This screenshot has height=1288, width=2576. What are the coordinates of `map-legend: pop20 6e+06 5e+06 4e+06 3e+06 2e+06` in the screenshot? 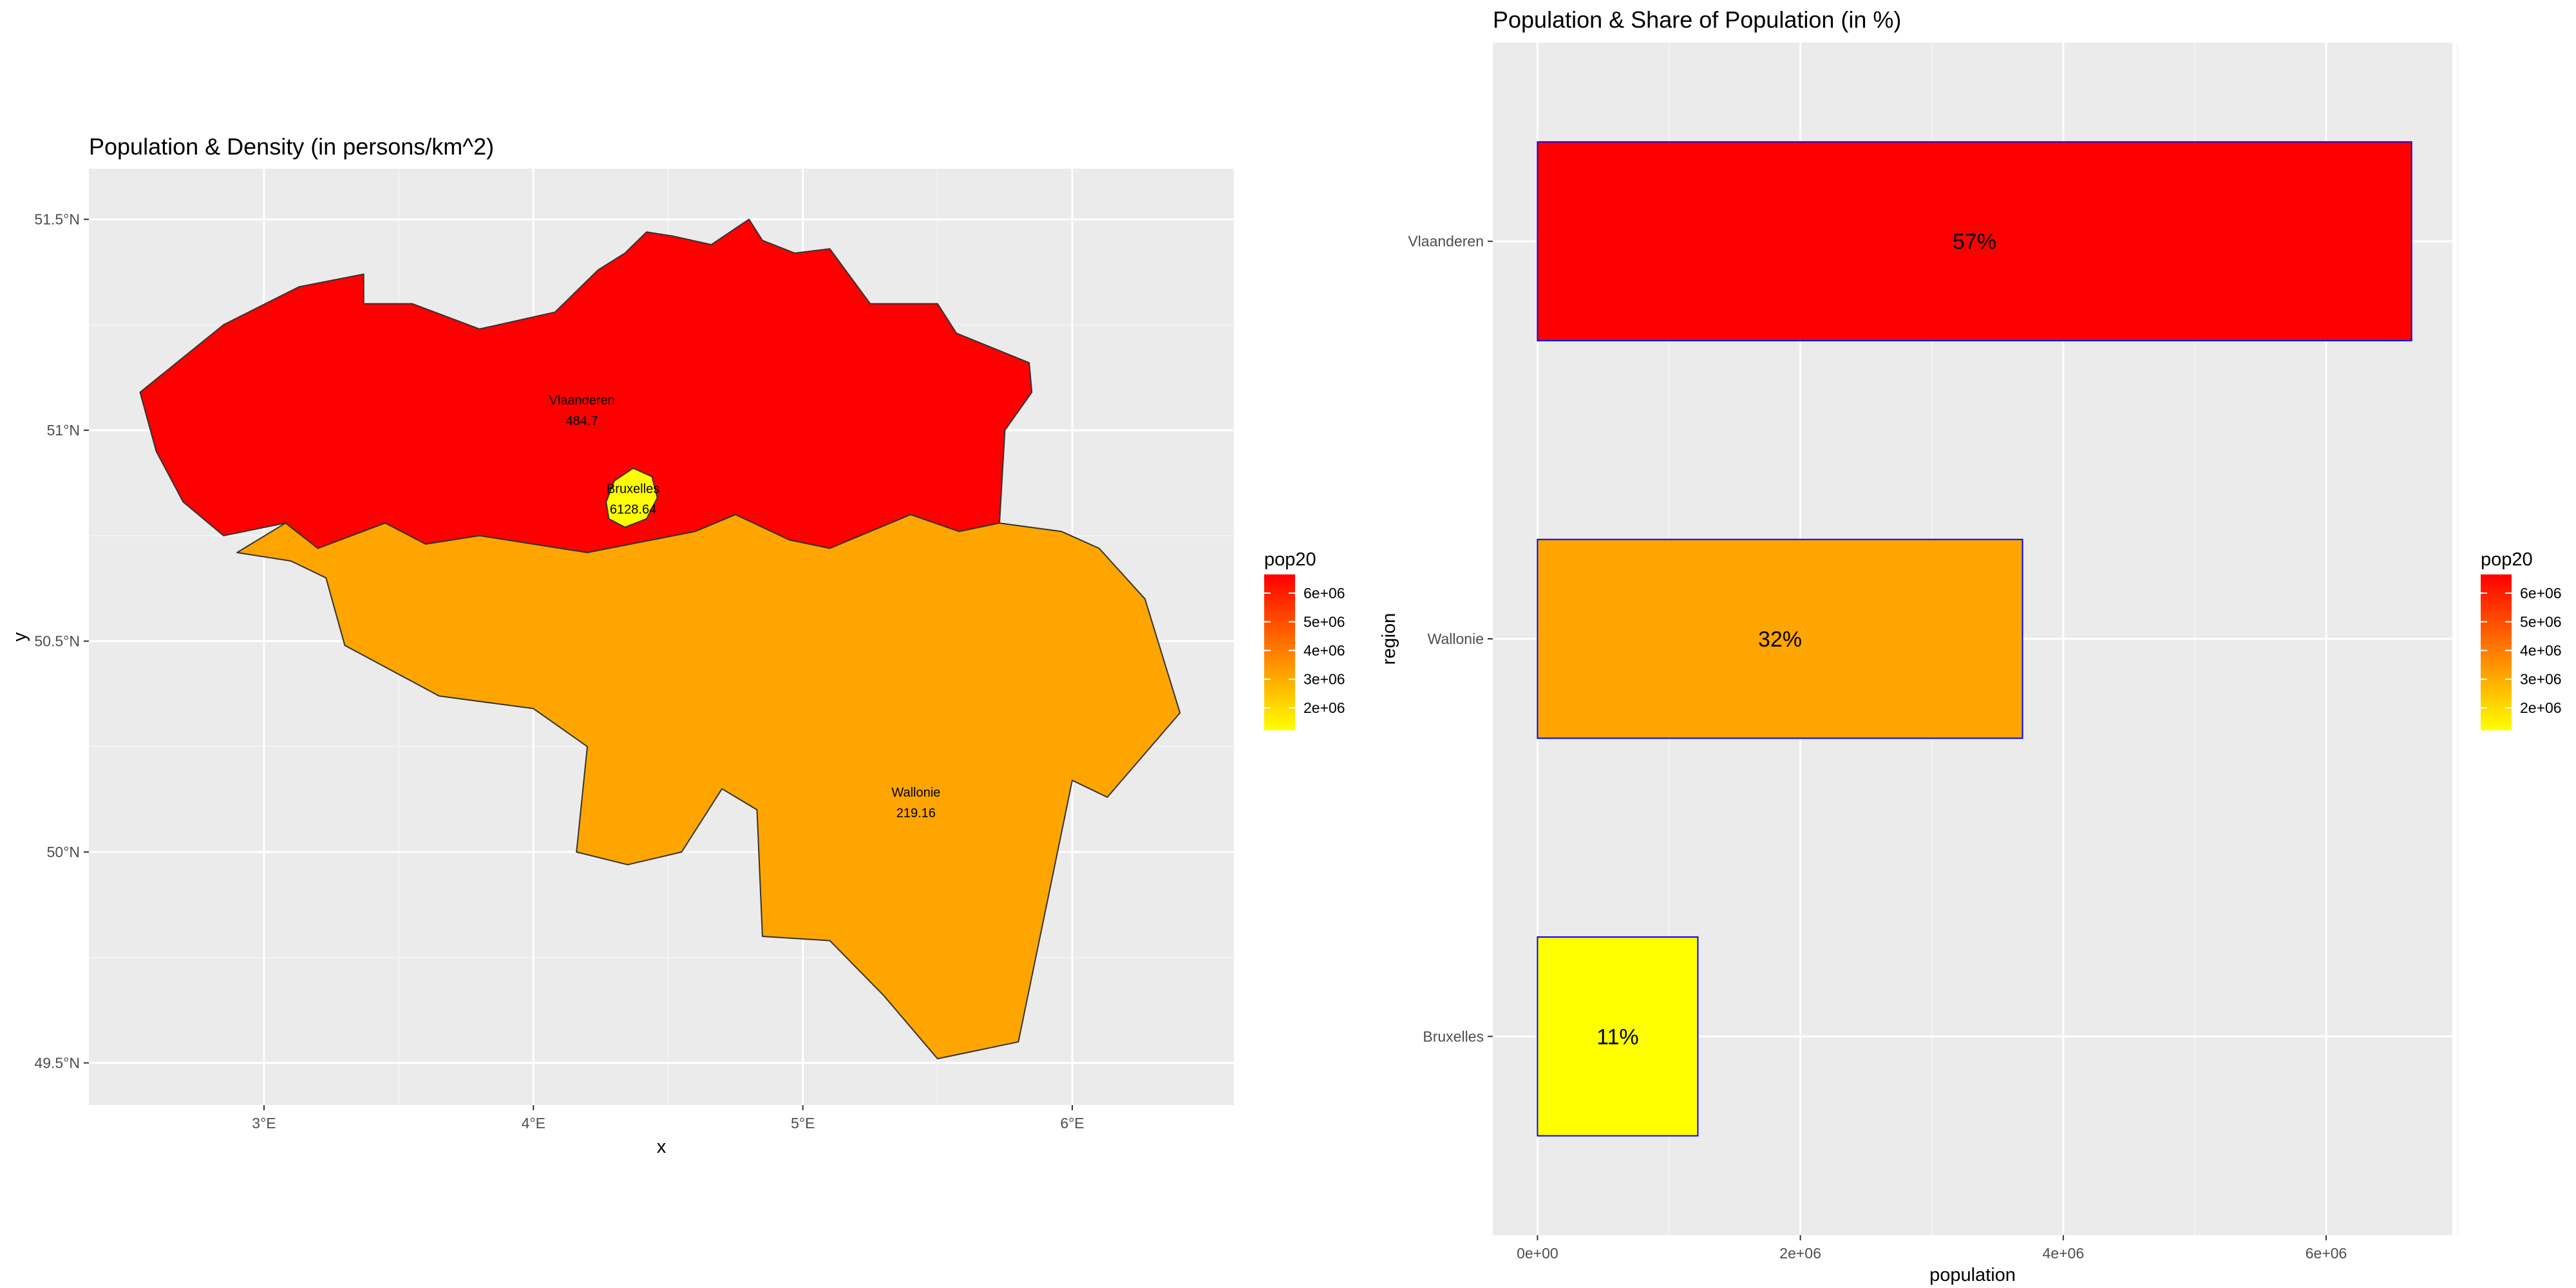 It's located at (1304, 639).